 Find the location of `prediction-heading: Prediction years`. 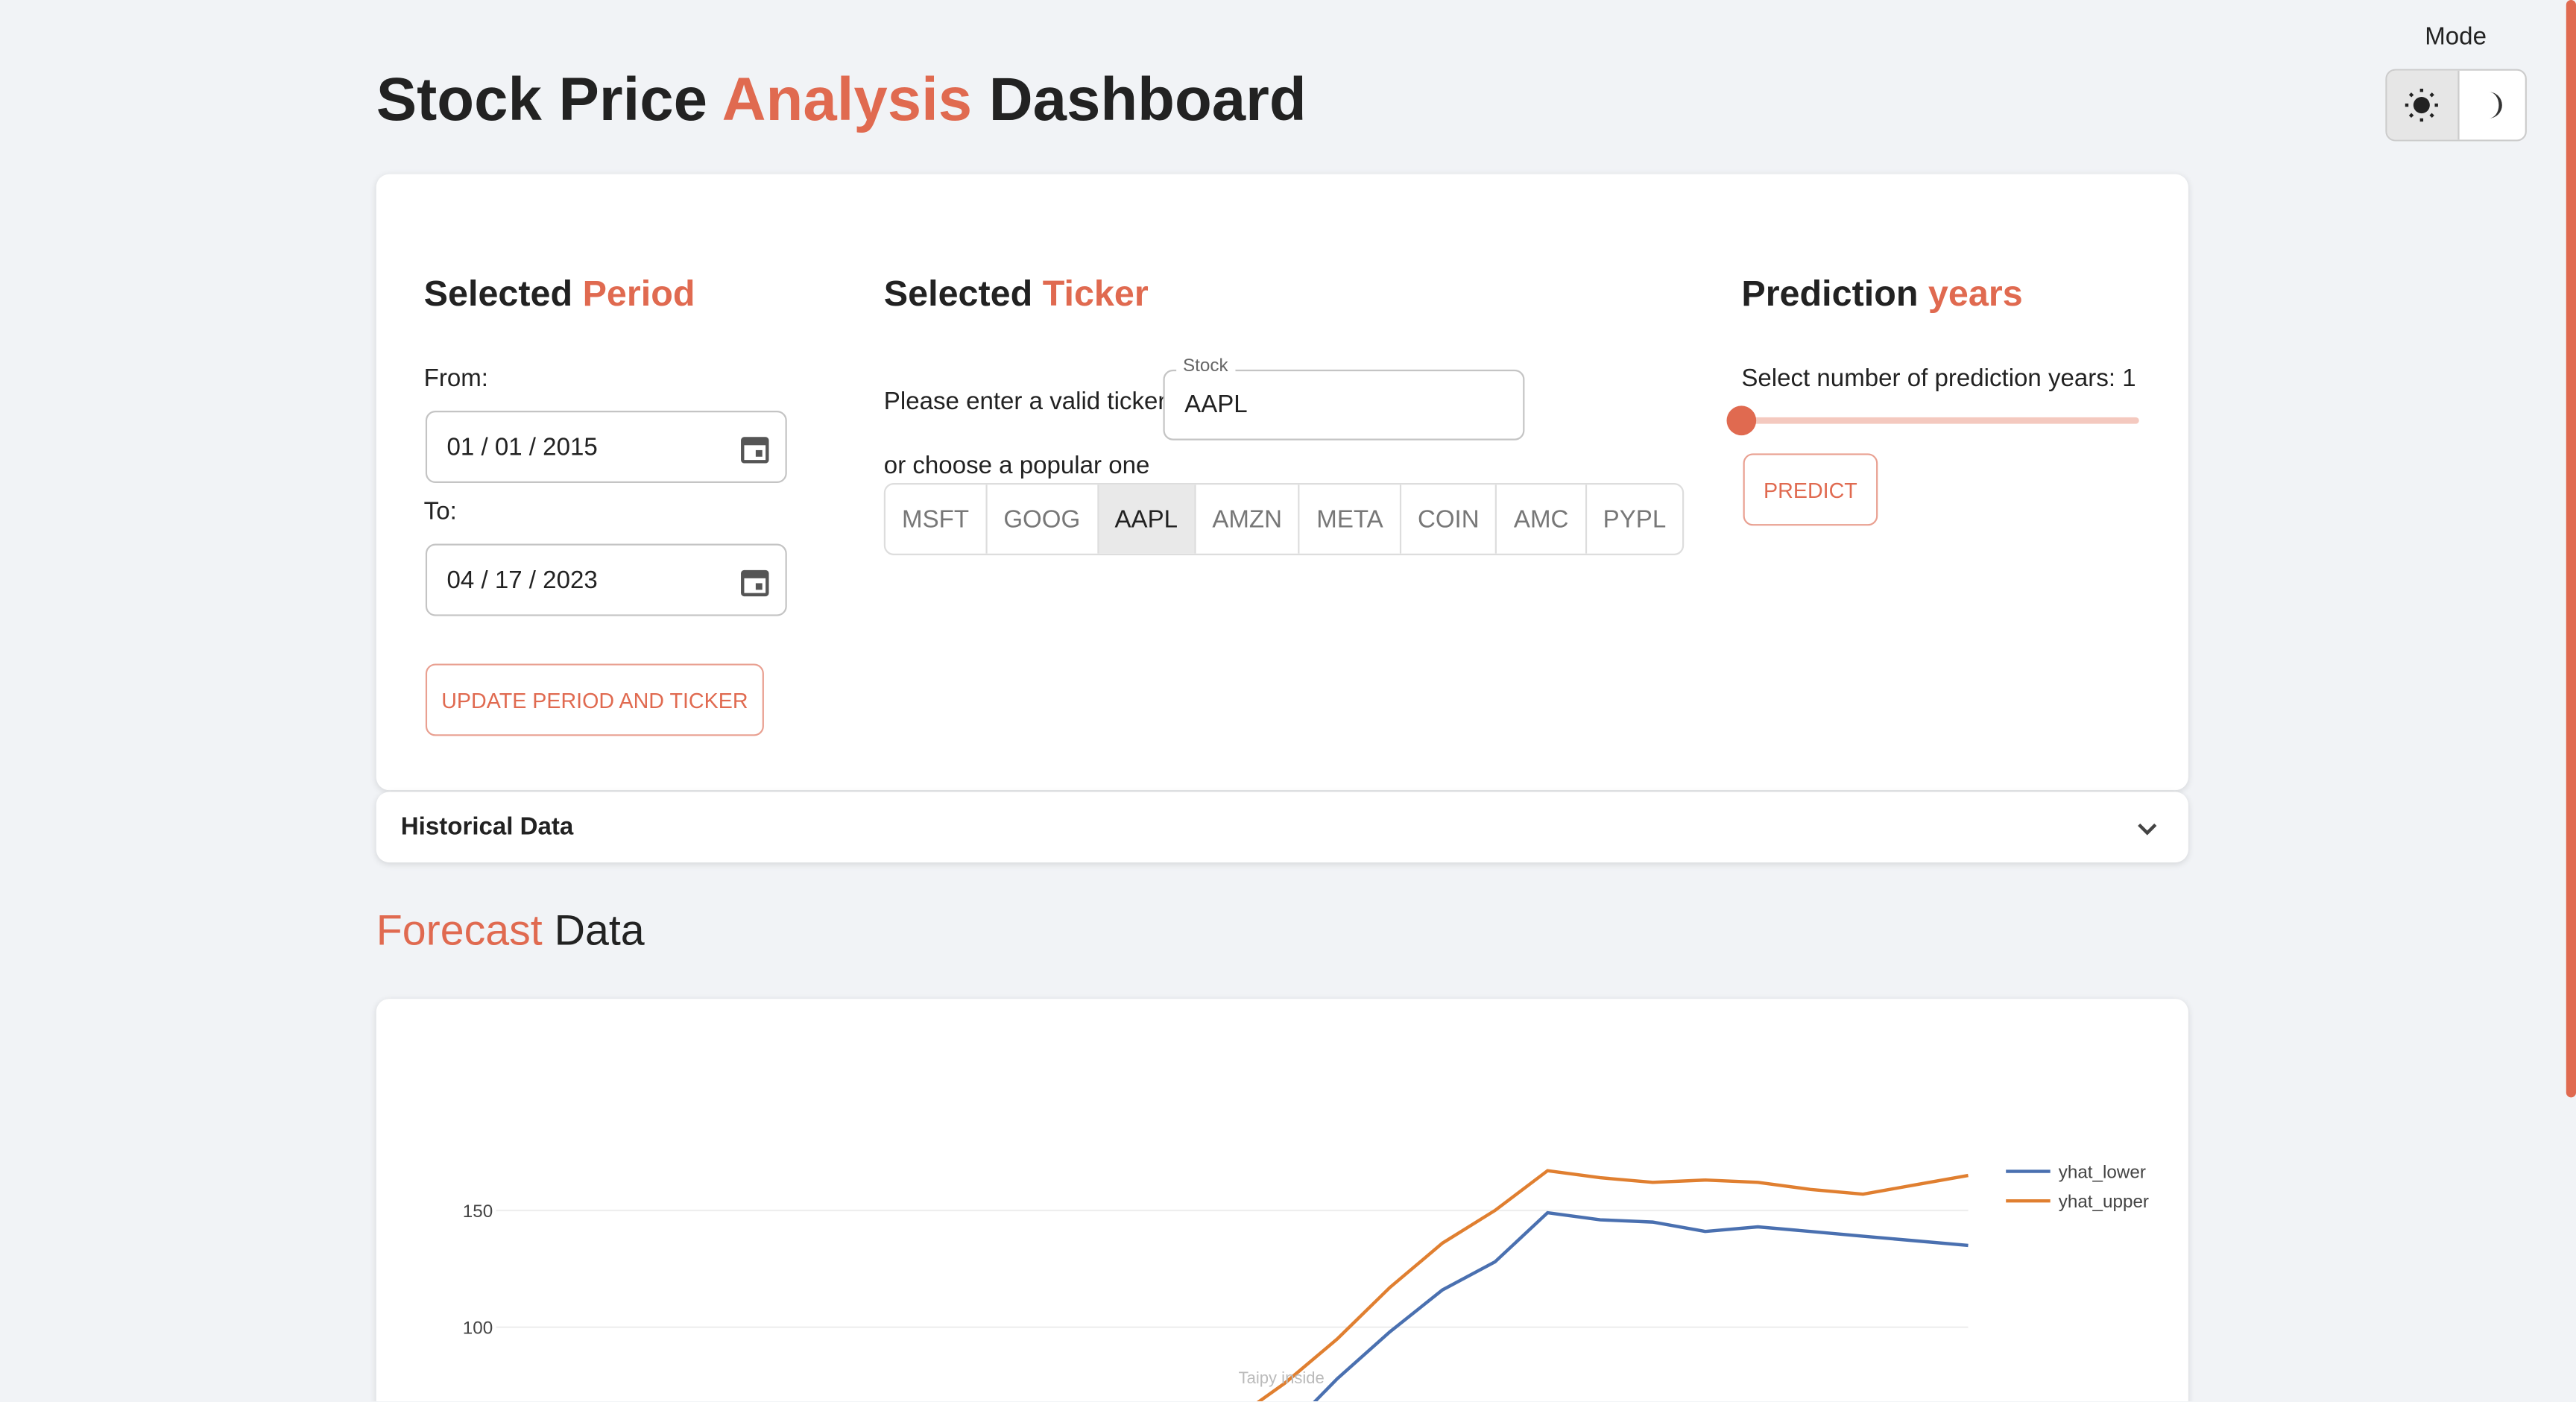

prediction-heading: Prediction years is located at coordinates (1881, 294).